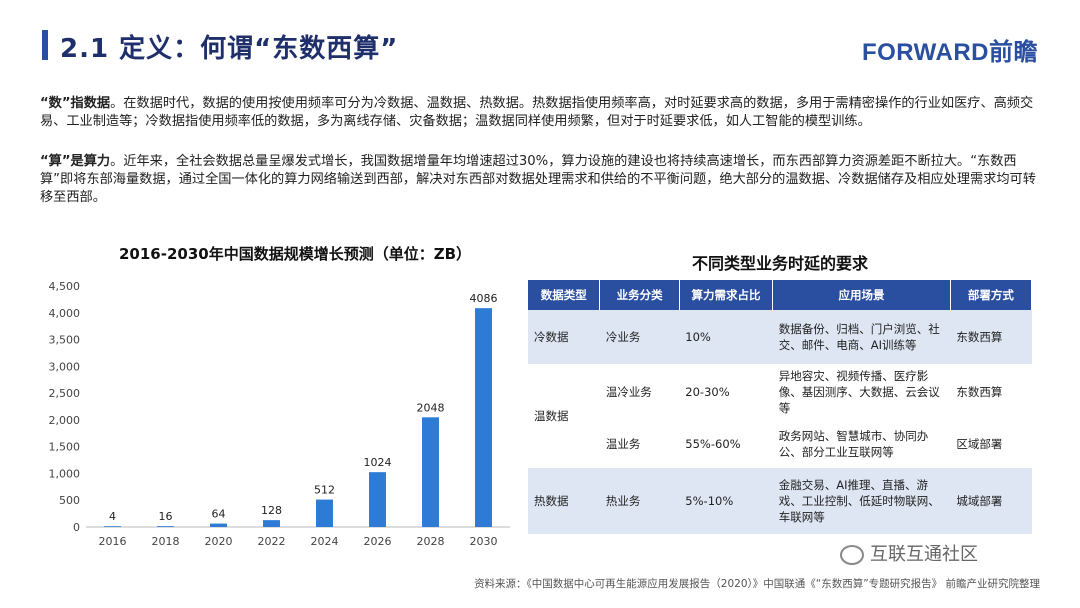 The image size is (1080, 608). I want to click on cell-deploy: 区域部署, so click(979, 444).